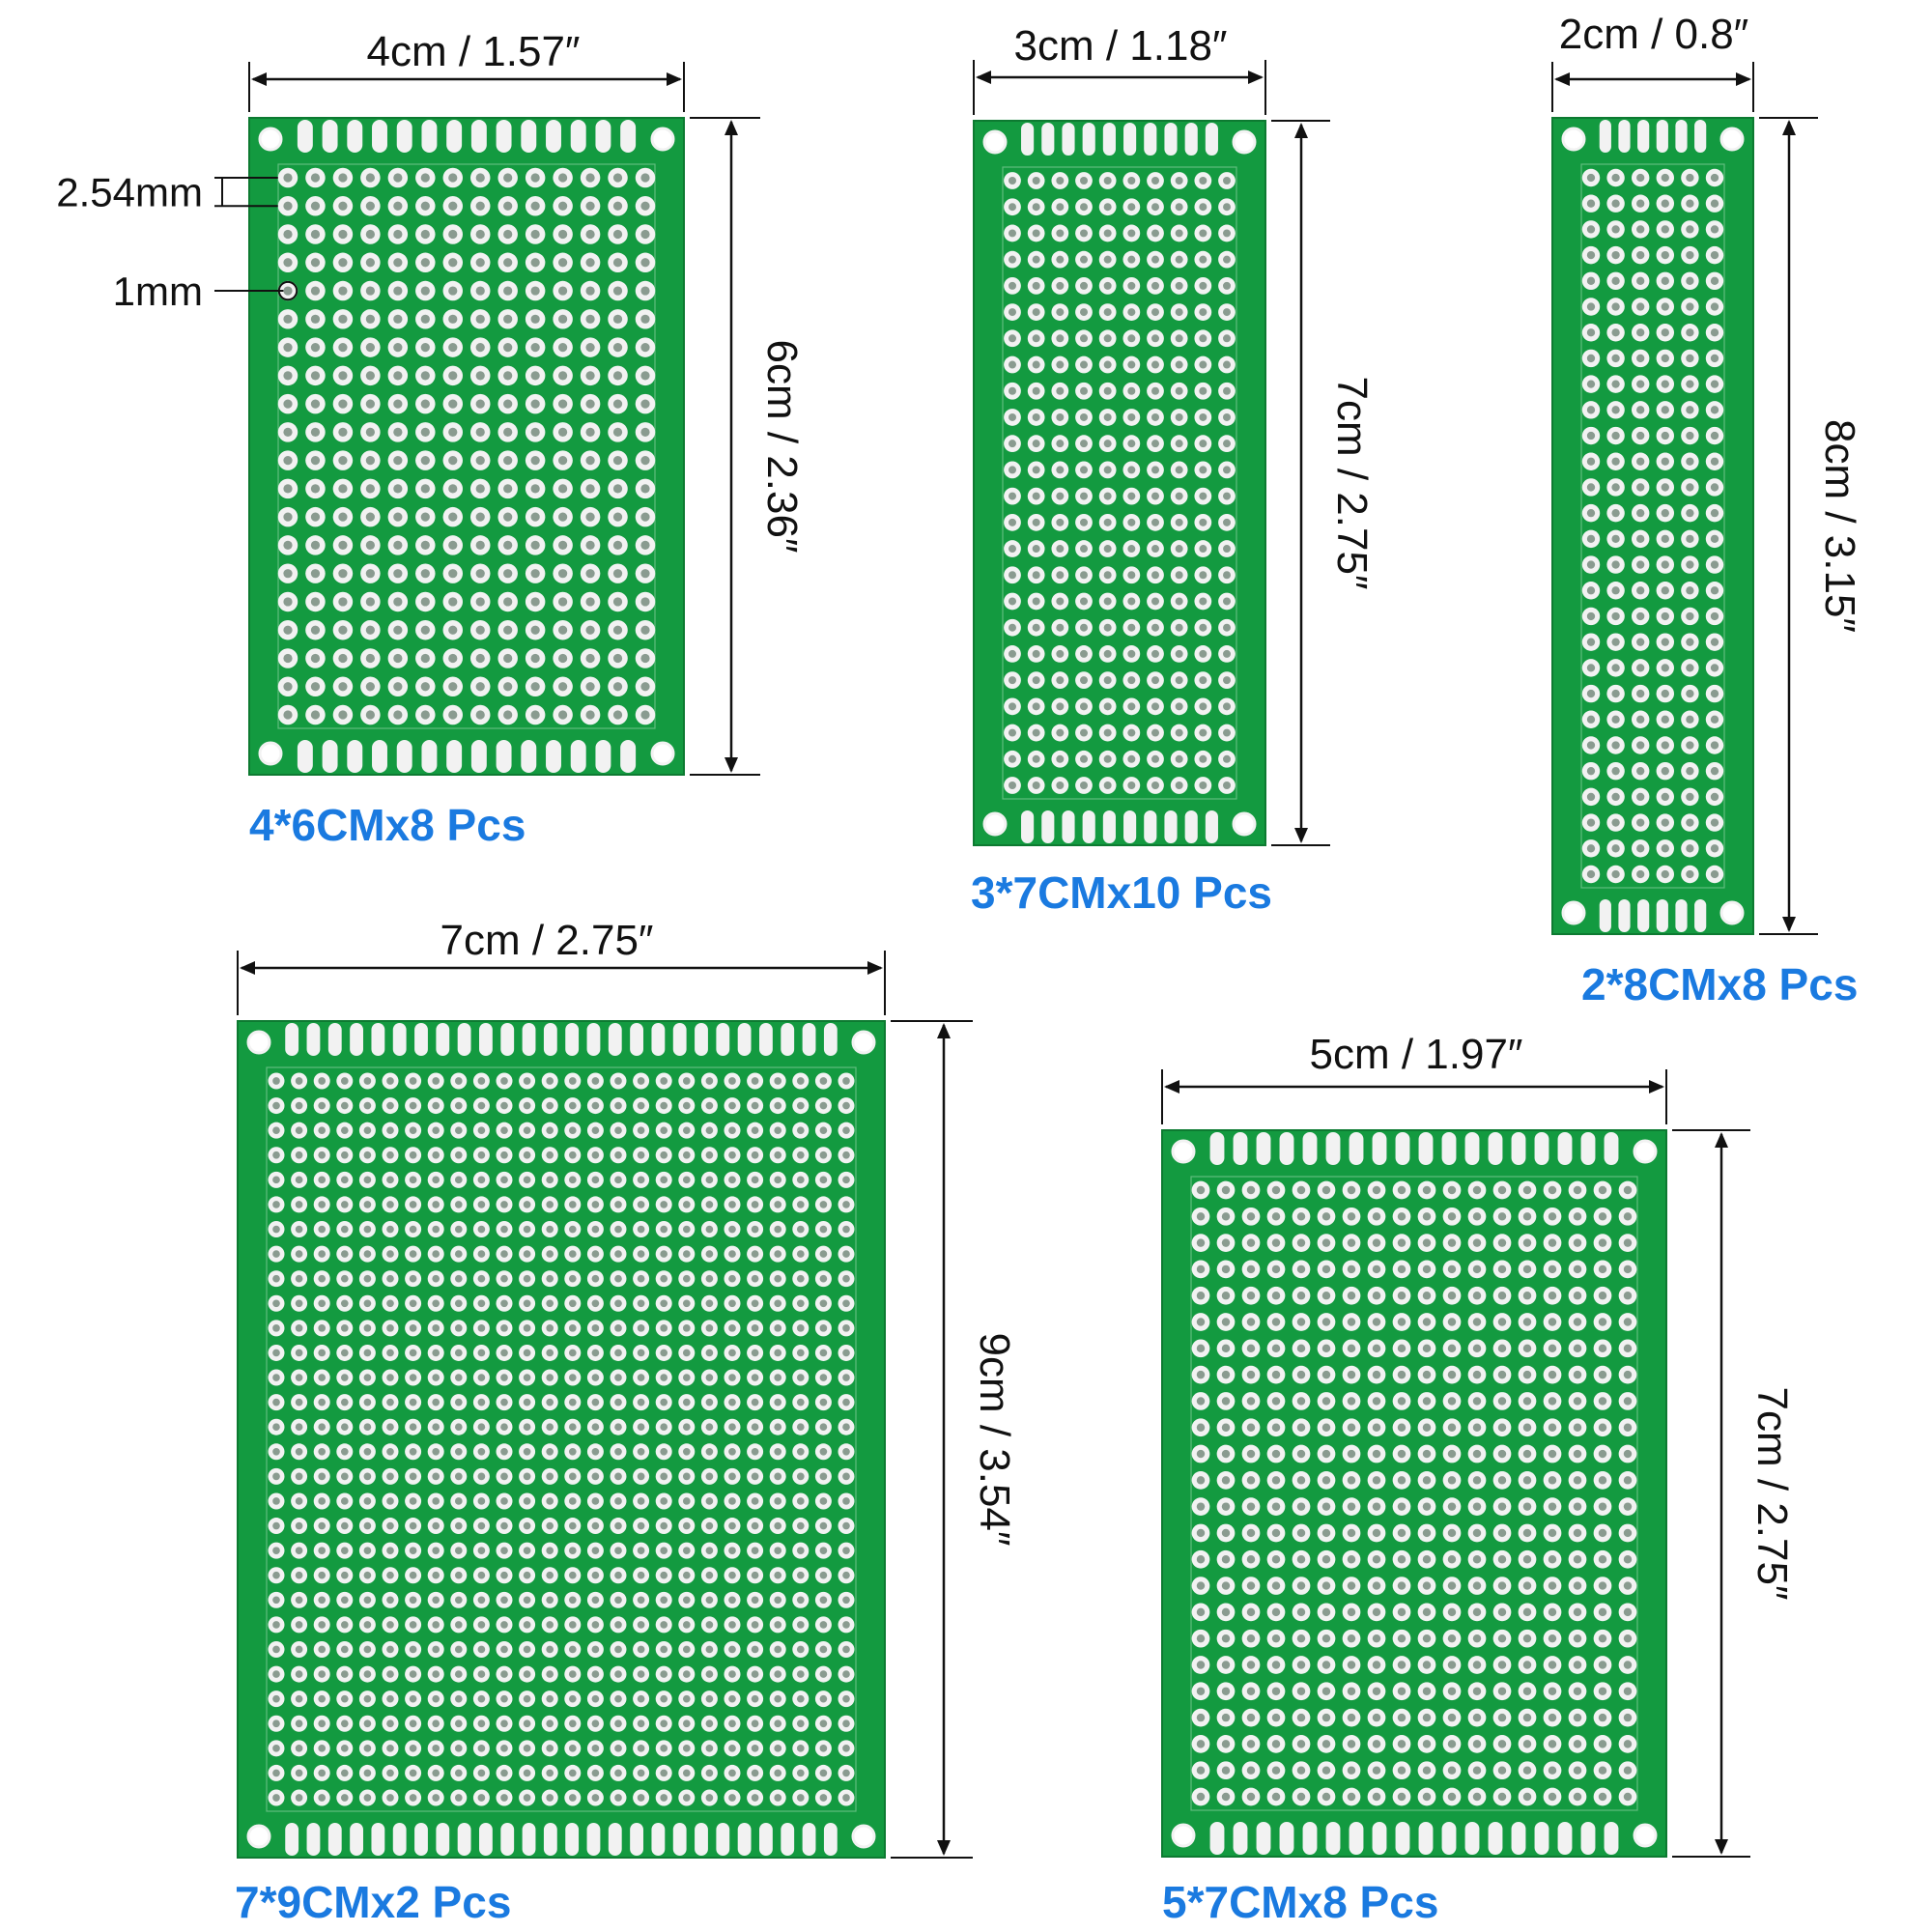 This screenshot has height=1932, width=1932. I want to click on height-label: 8cm / 3.15″, so click(1839, 526).